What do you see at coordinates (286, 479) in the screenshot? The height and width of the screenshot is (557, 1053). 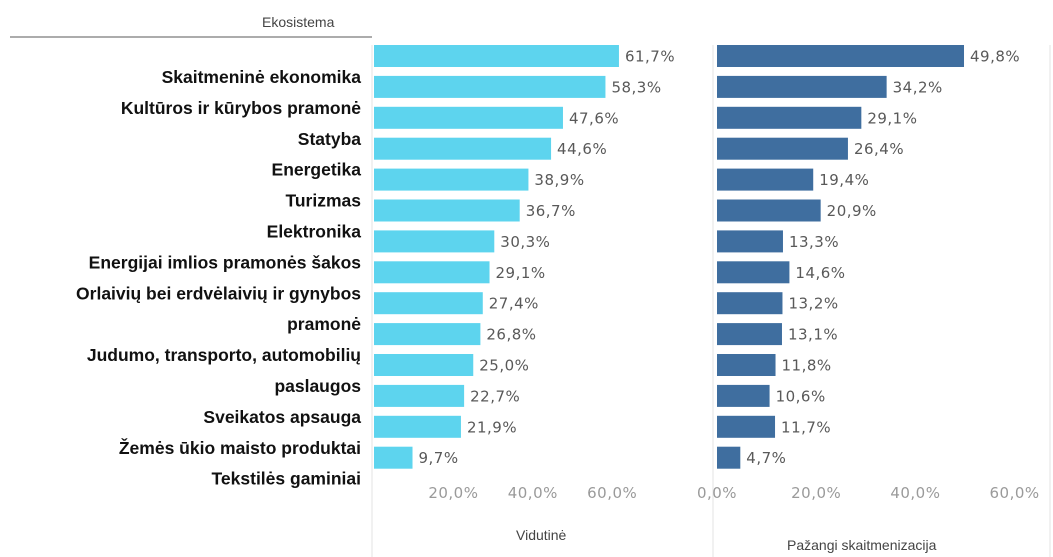 I see `category-label: Tekstilės gaminiai` at bounding box center [286, 479].